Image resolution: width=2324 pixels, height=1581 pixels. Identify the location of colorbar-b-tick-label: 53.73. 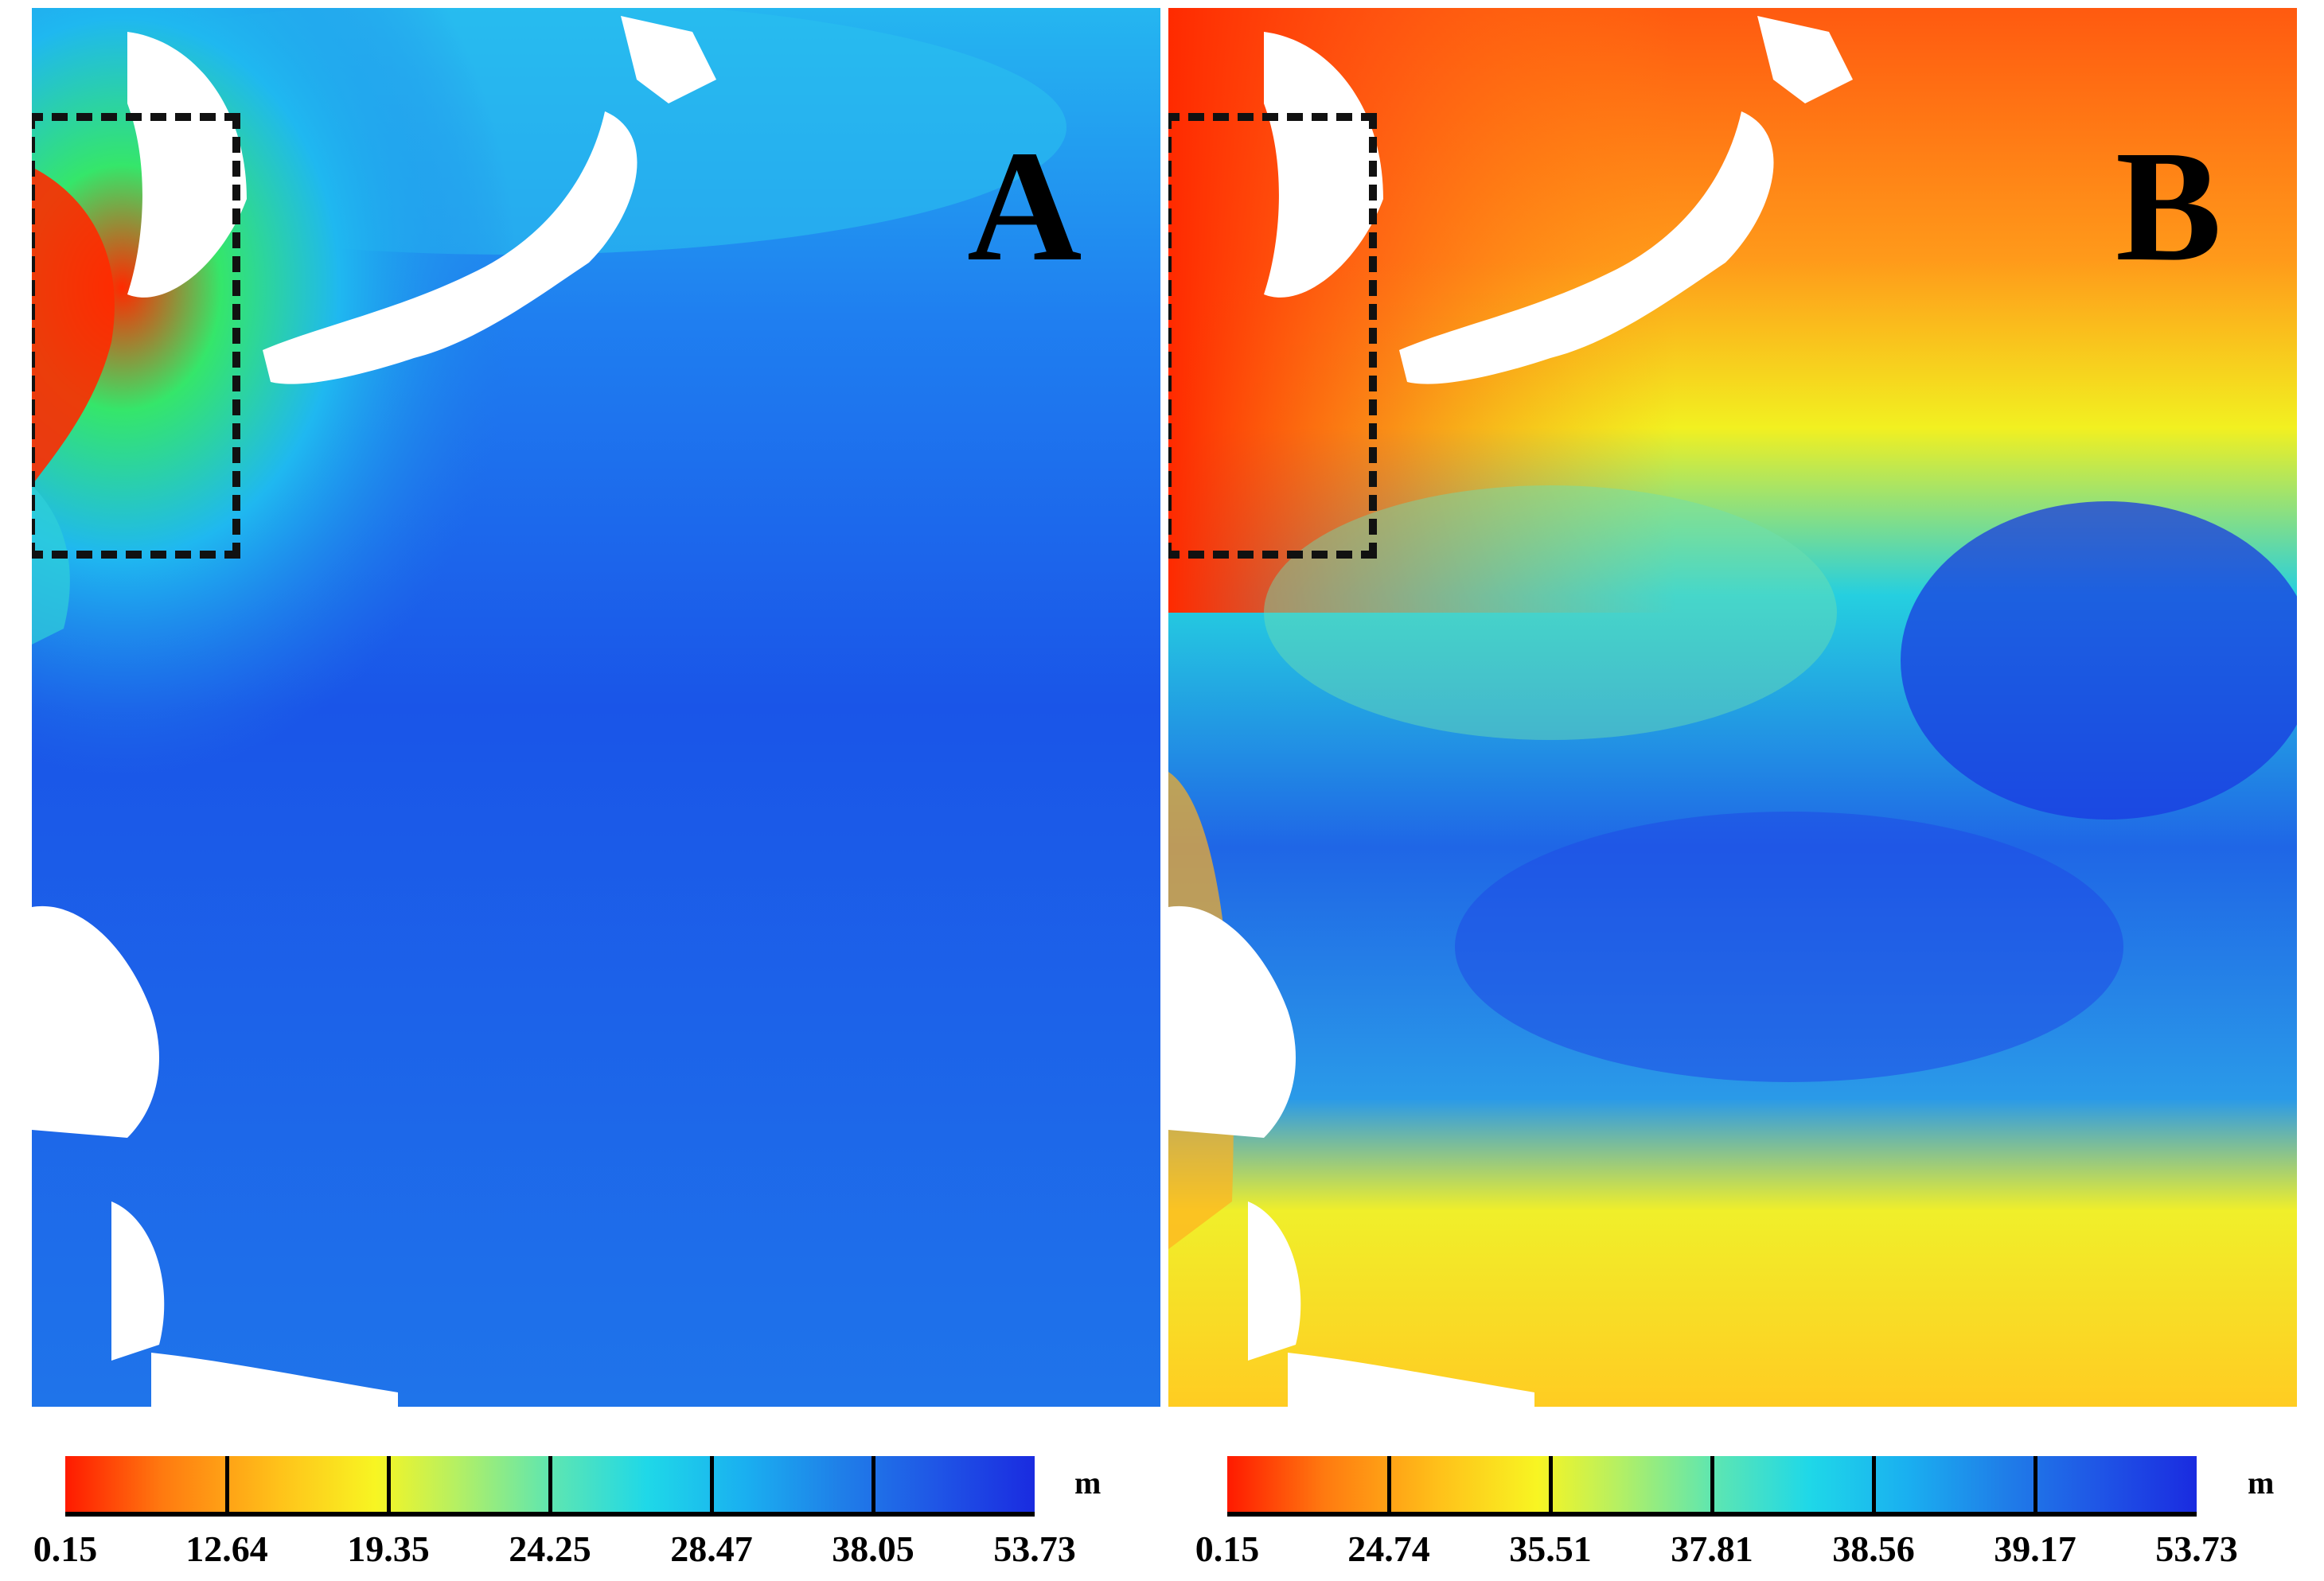
(2196, 1548).